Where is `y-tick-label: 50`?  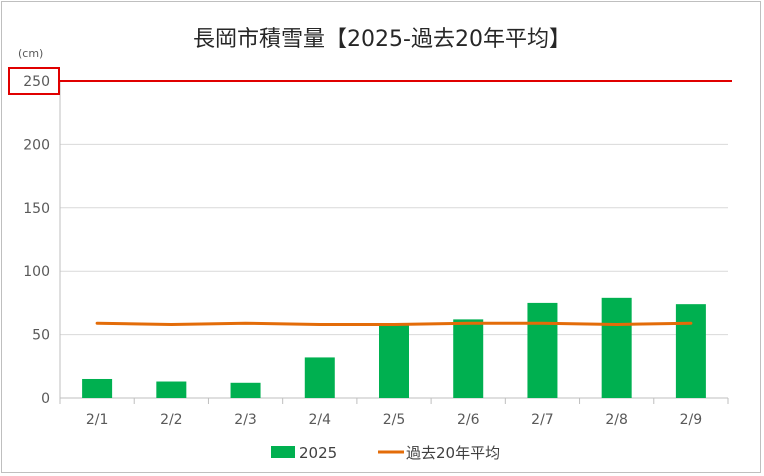
y-tick-label: 50 is located at coordinates (41, 336).